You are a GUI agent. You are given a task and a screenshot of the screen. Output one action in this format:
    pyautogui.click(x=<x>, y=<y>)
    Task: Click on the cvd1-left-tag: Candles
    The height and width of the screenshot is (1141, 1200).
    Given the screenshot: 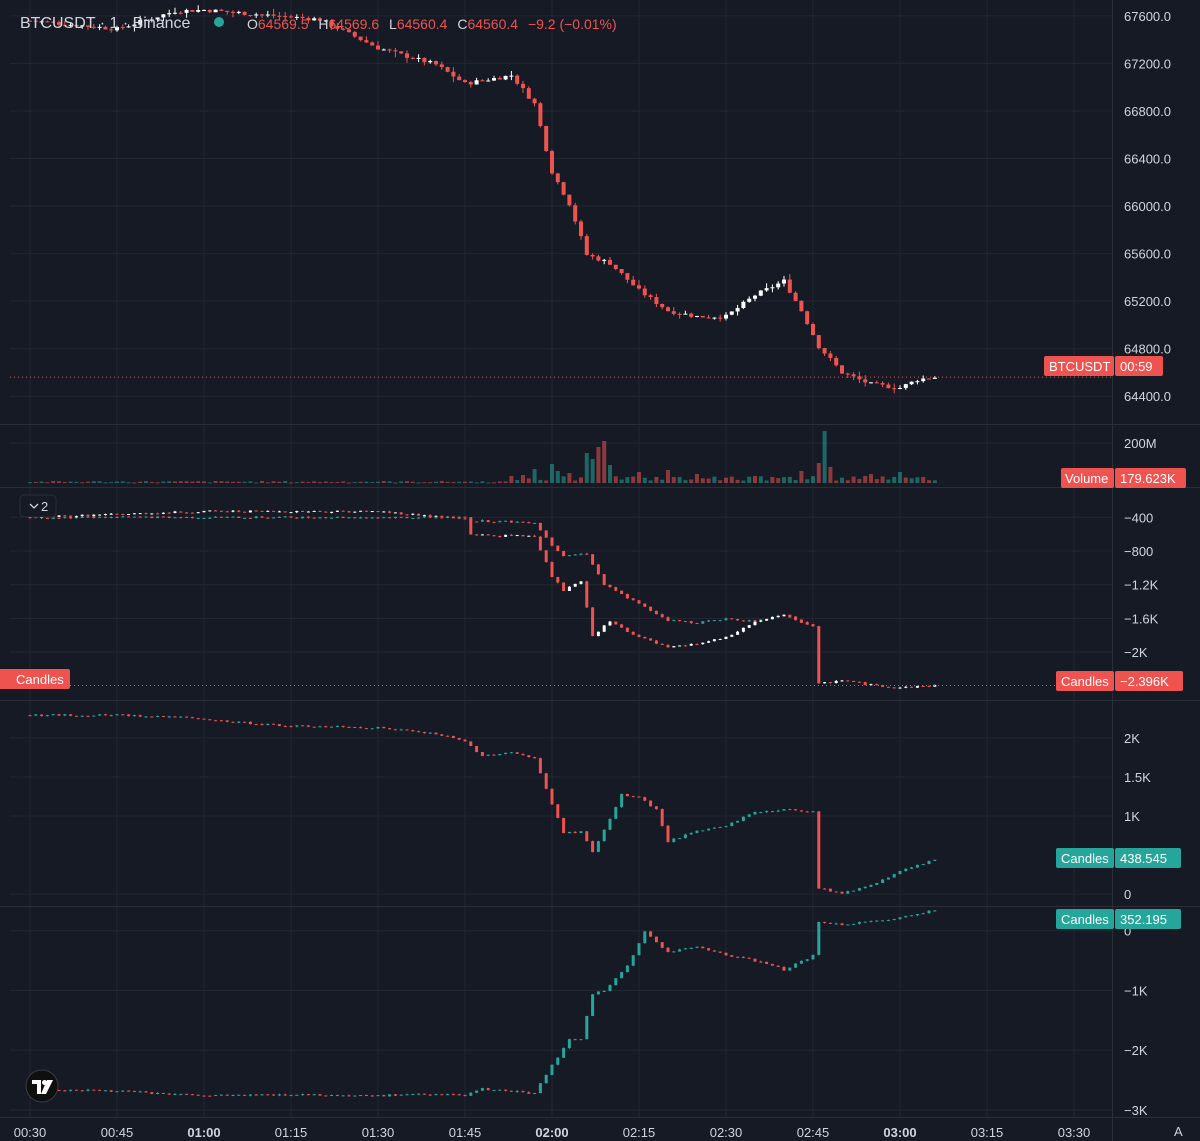 What is the action you would take?
    pyautogui.click(x=35, y=679)
    